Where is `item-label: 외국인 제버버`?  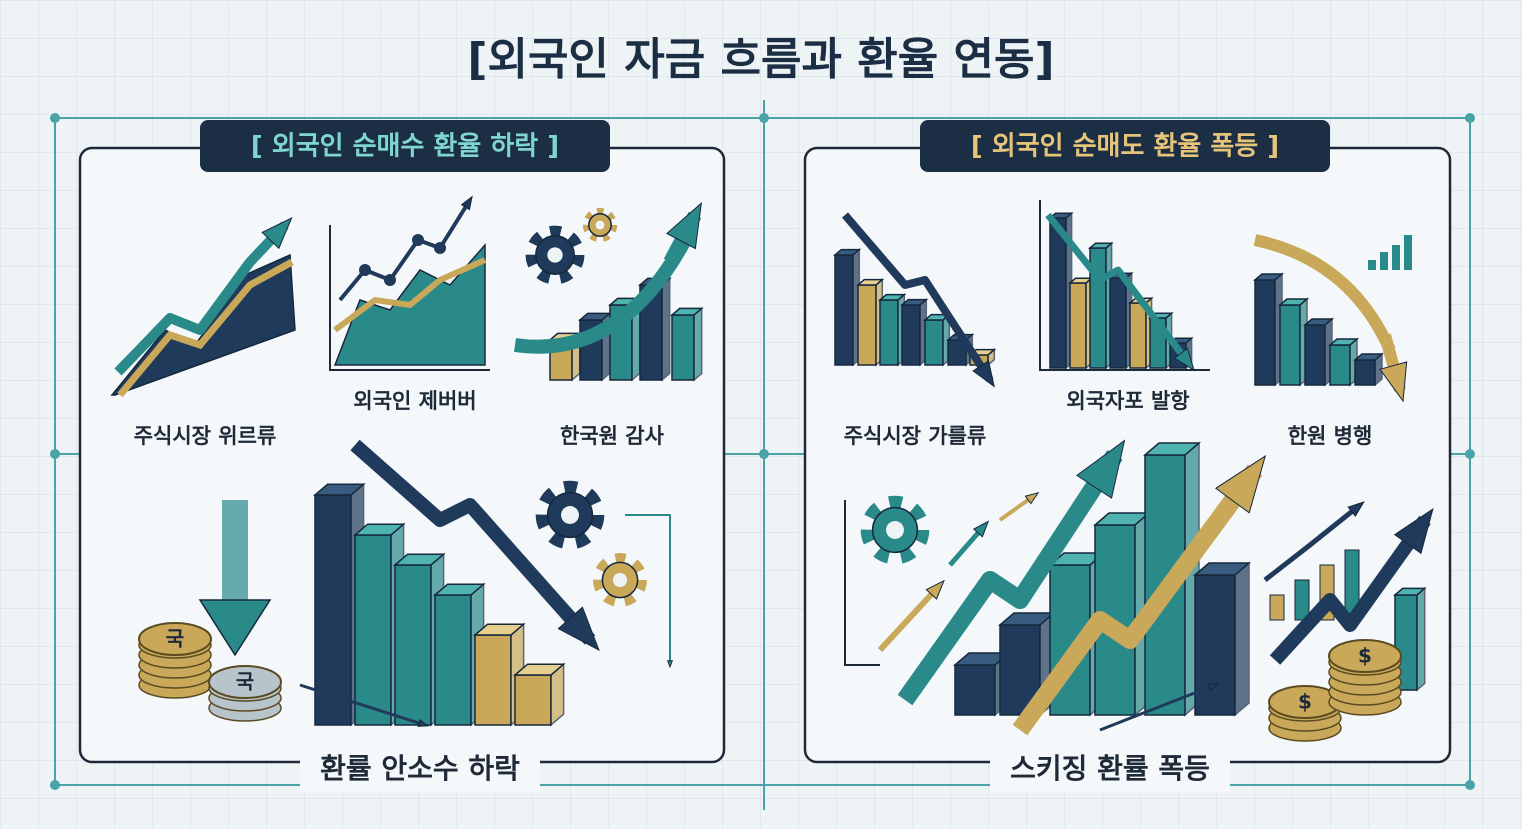
item-label: 외국인 제버버 is located at coordinates (414, 401).